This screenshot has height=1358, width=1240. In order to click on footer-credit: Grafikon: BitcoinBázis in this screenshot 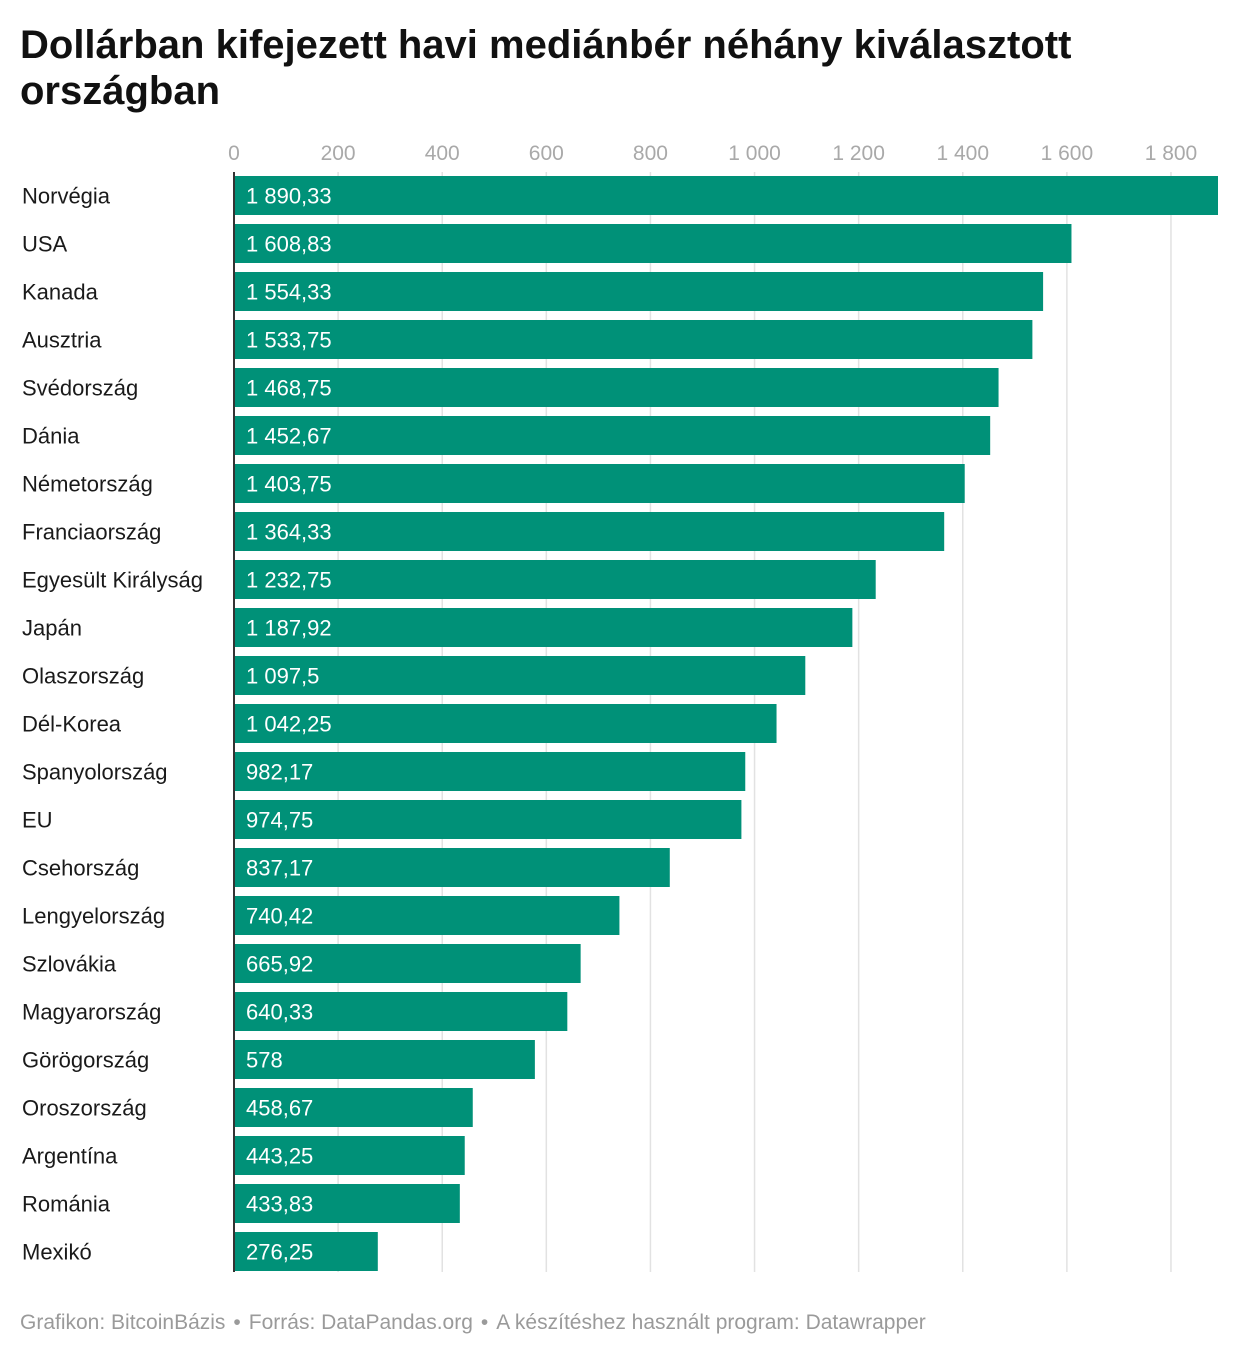, I will do `click(123, 1322)`.